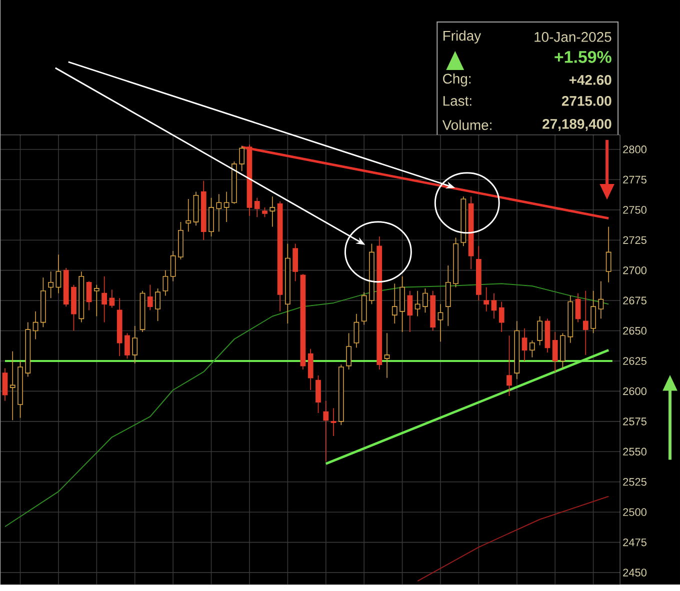  I want to click on y-tick-label: 2625, so click(634, 360).